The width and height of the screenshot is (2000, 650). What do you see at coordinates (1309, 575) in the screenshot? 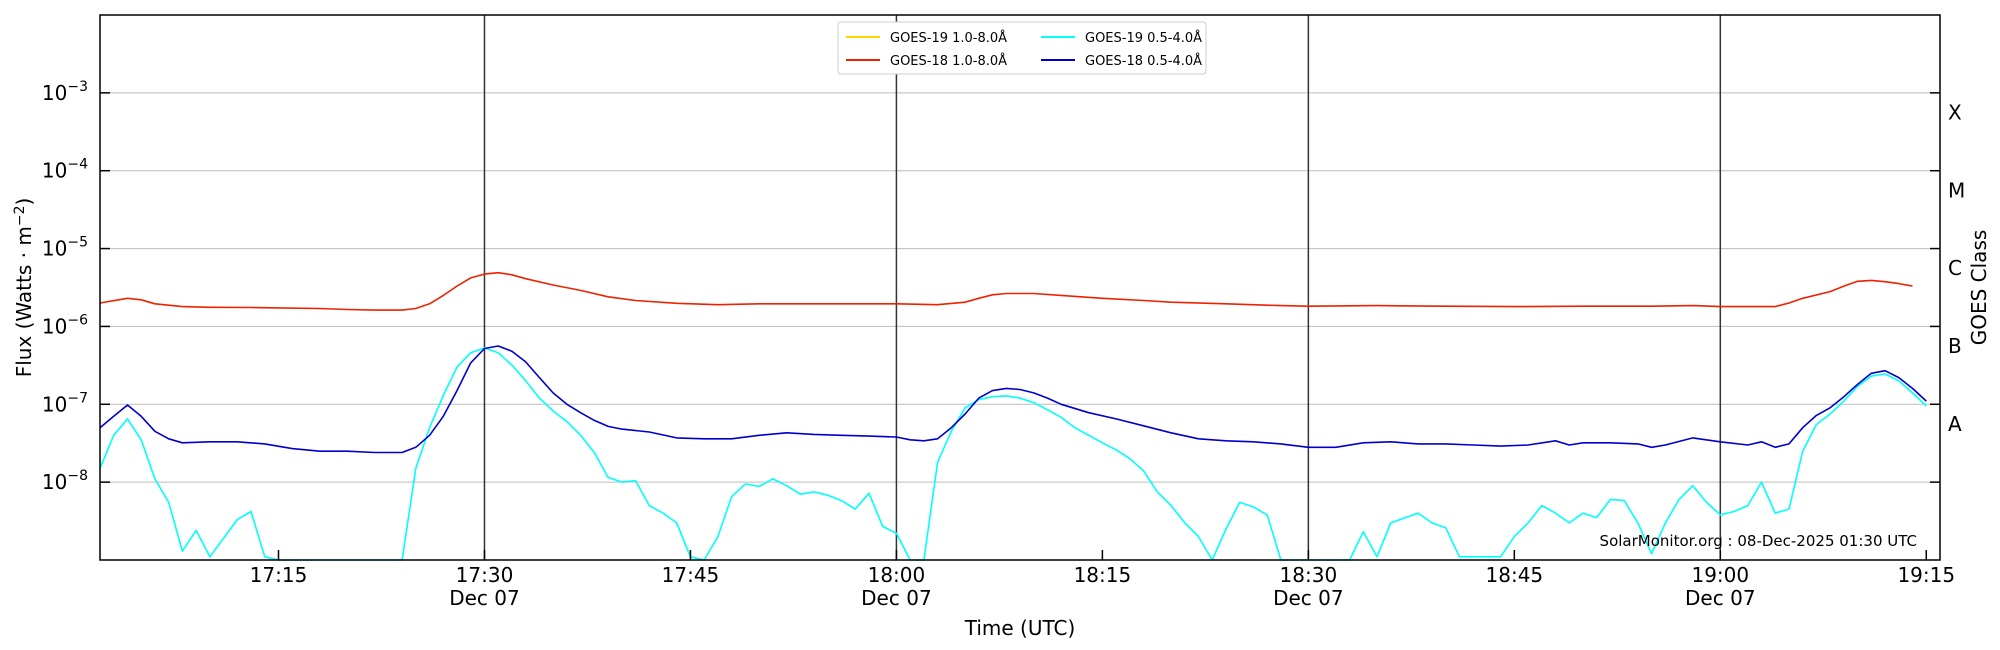
I see `x-tick-label: 18:30` at bounding box center [1309, 575].